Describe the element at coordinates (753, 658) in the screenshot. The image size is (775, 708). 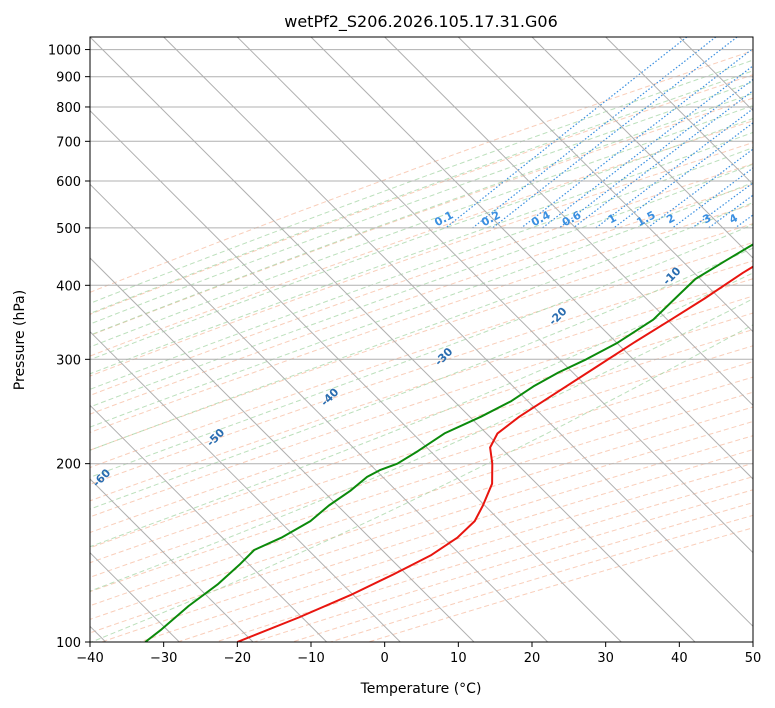
I see `x-tick-label: 50` at that location.